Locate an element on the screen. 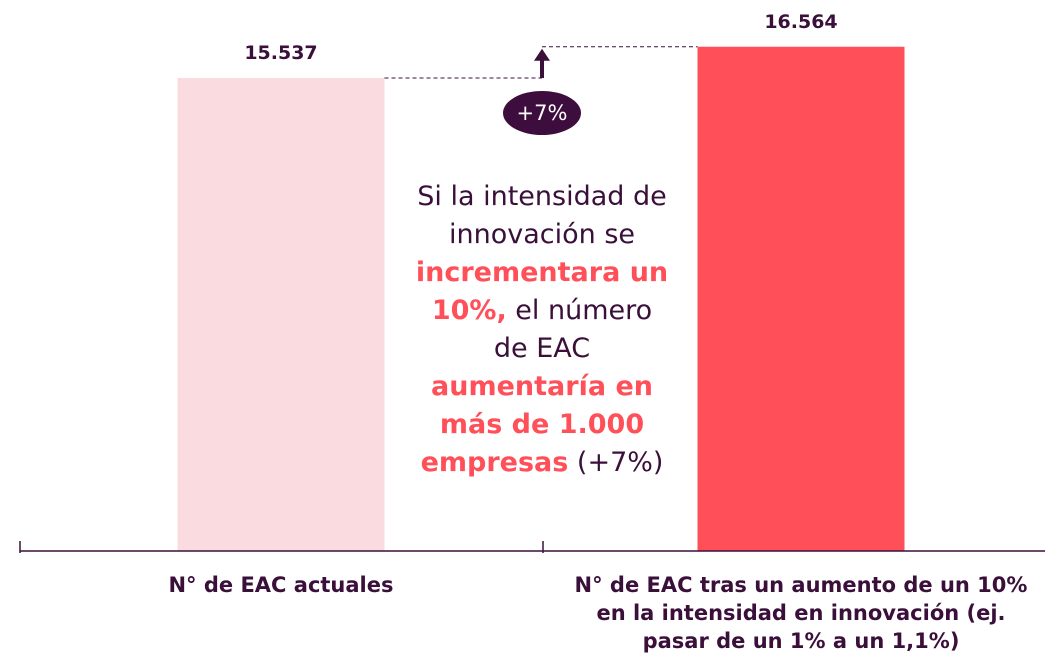  annotation-text: innovación se is located at coordinates (541, 234).